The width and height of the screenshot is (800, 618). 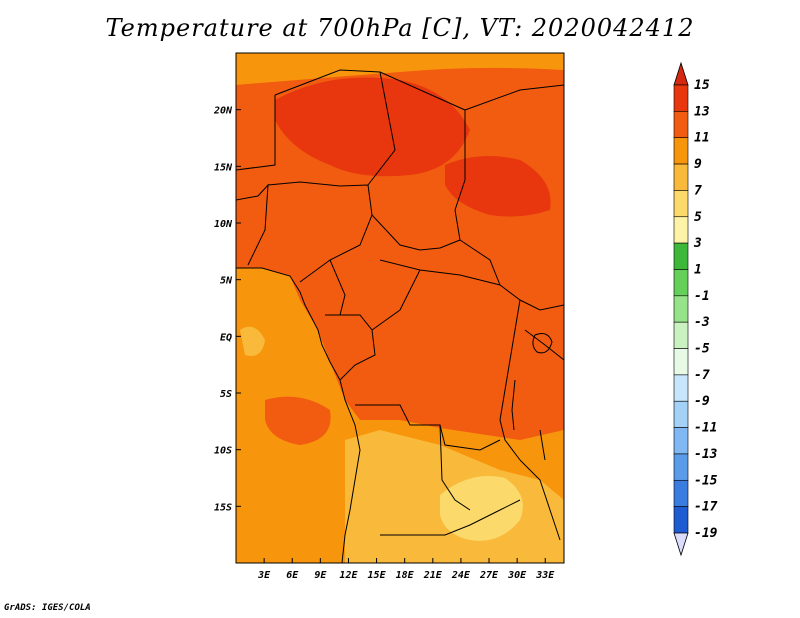 What do you see at coordinates (706, 507) in the screenshot?
I see `colorbar-label: -17` at bounding box center [706, 507].